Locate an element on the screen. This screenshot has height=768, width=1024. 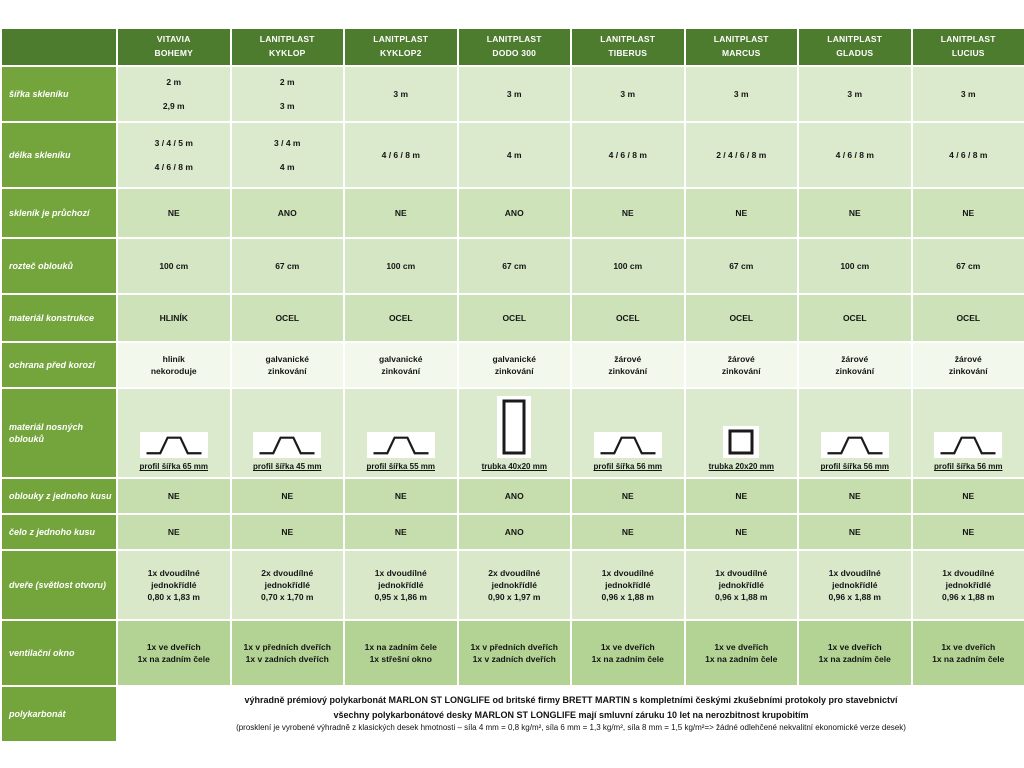
cell: 2 / 4 / 6 / 8 m is located at coordinates (741, 155).